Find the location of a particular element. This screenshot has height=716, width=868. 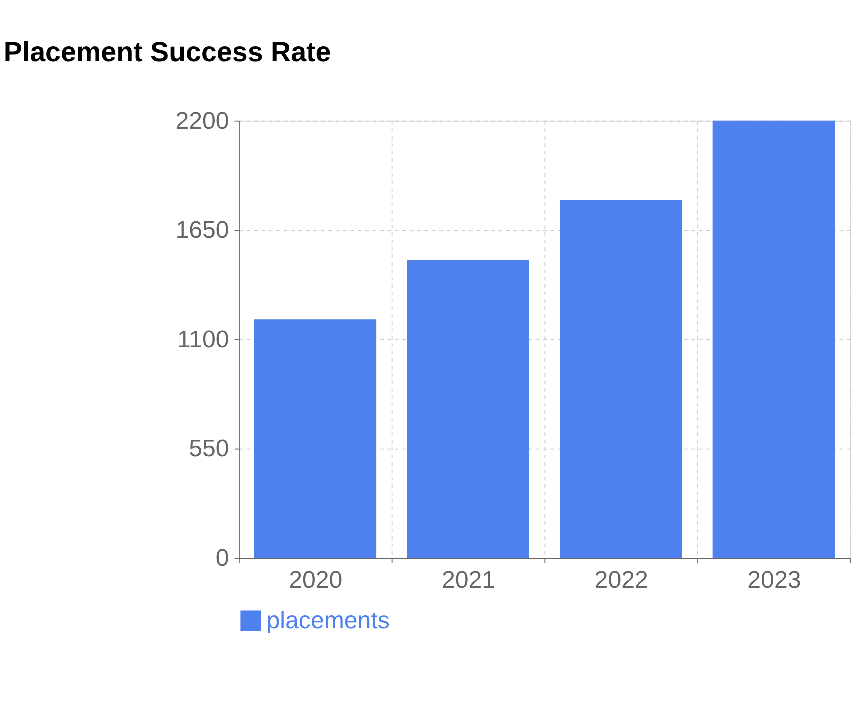

y-tick-label: 1100 is located at coordinates (203, 340).